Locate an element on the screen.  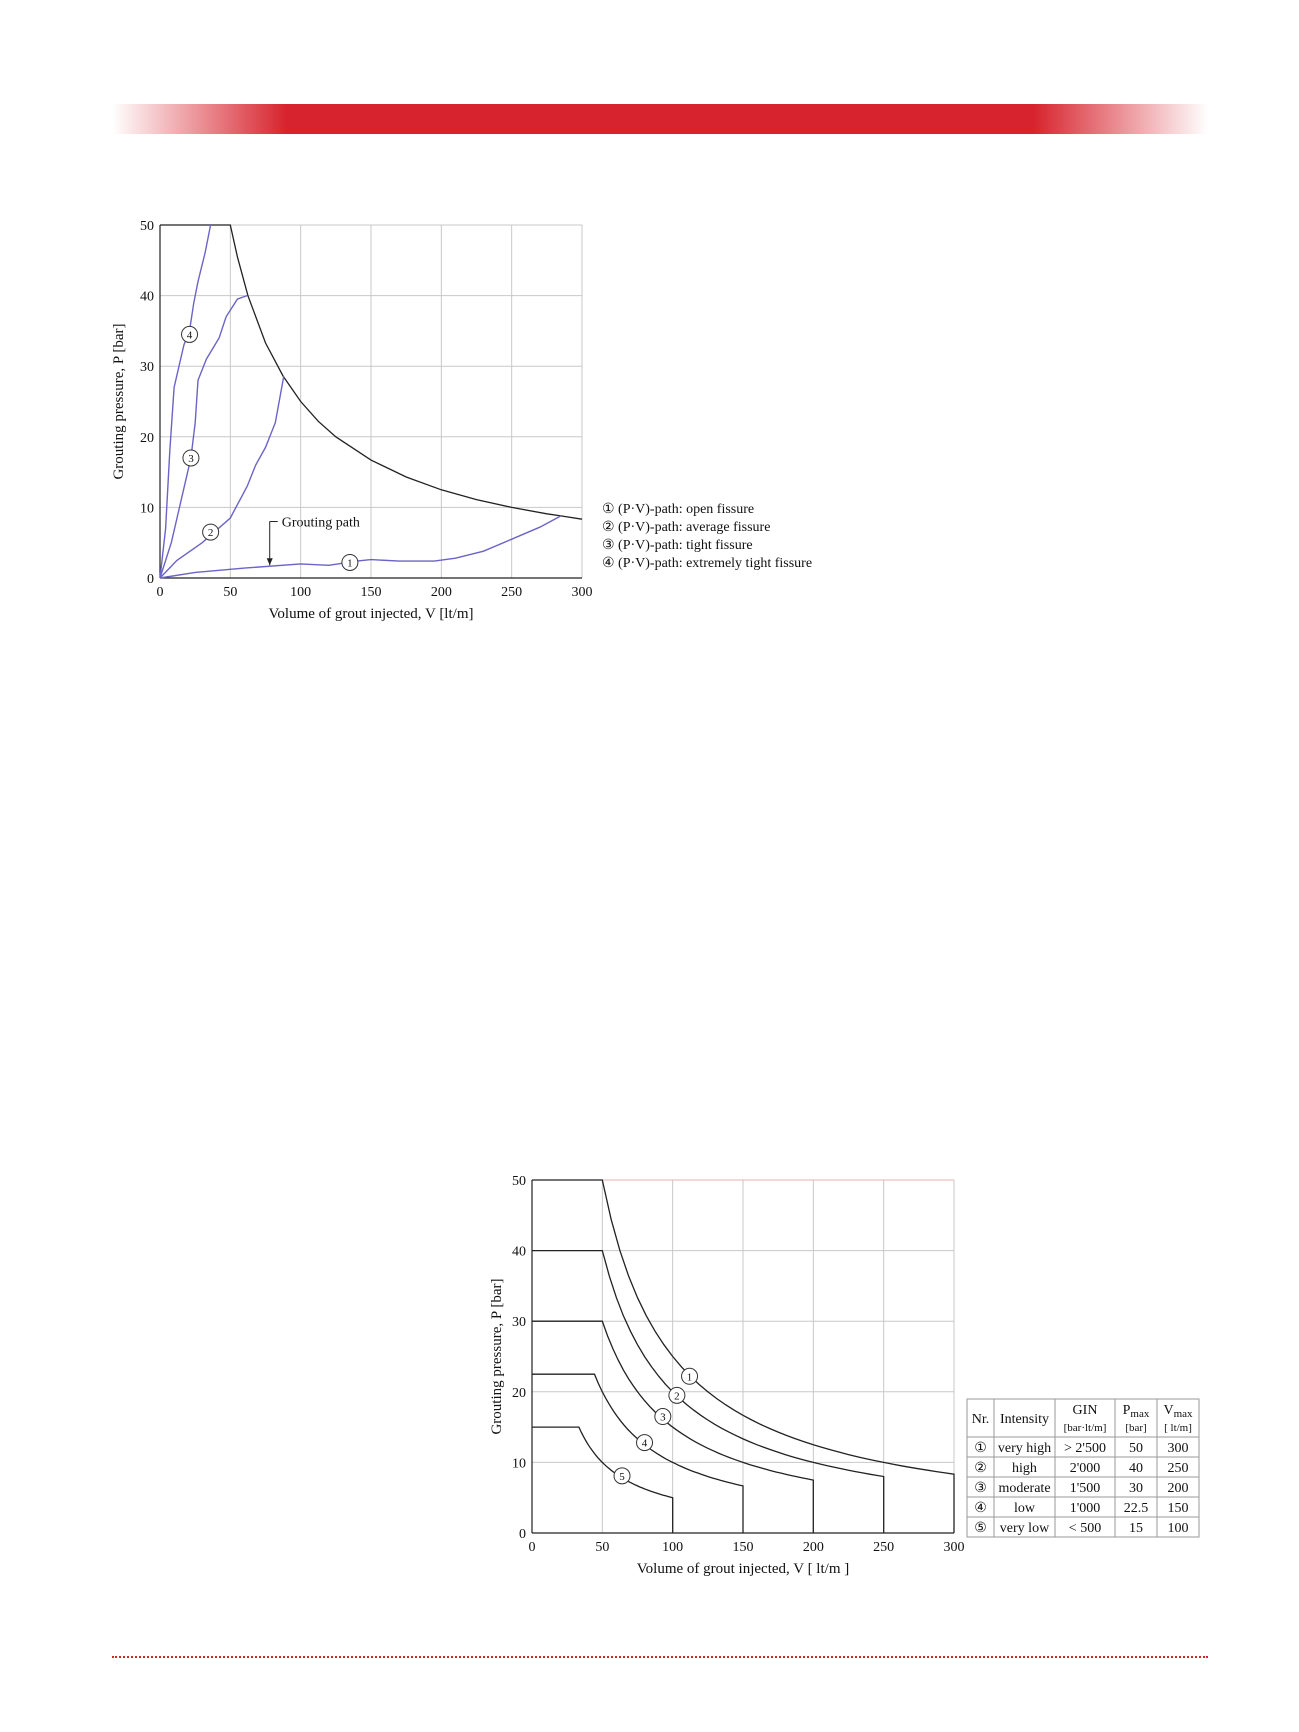
table-cell-1-4: 250 is located at coordinates (1178, 1468).